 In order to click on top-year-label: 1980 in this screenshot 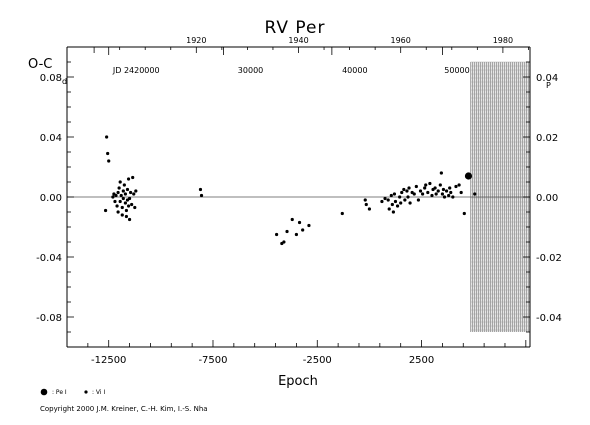, I will do `click(503, 40)`.